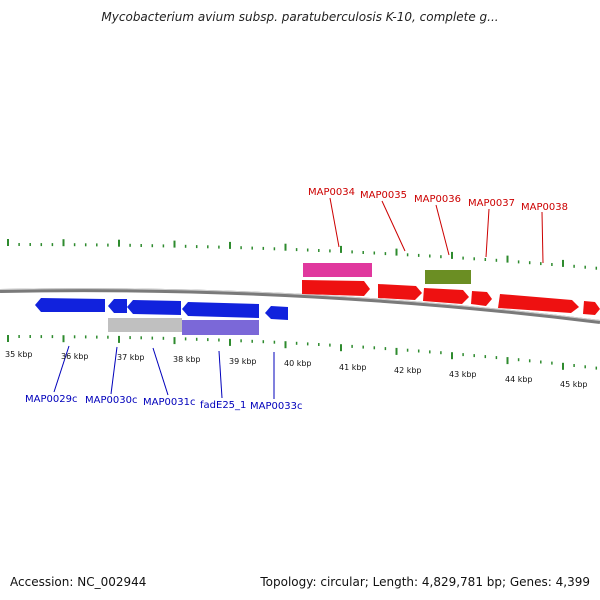 This screenshot has width=600, height=600. Describe the element at coordinates (408, 370) in the screenshot. I see `kbp-label: 42 kbp` at that location.